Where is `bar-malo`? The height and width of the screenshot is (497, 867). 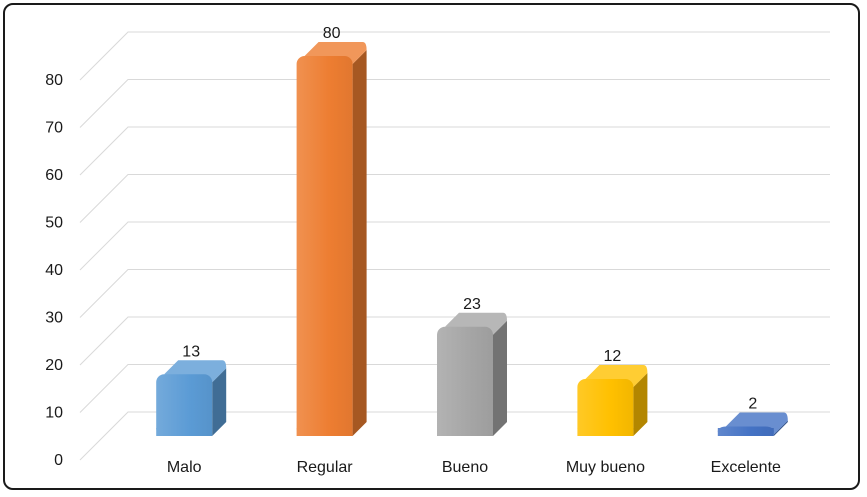
bar-malo is located at coordinates (191, 398).